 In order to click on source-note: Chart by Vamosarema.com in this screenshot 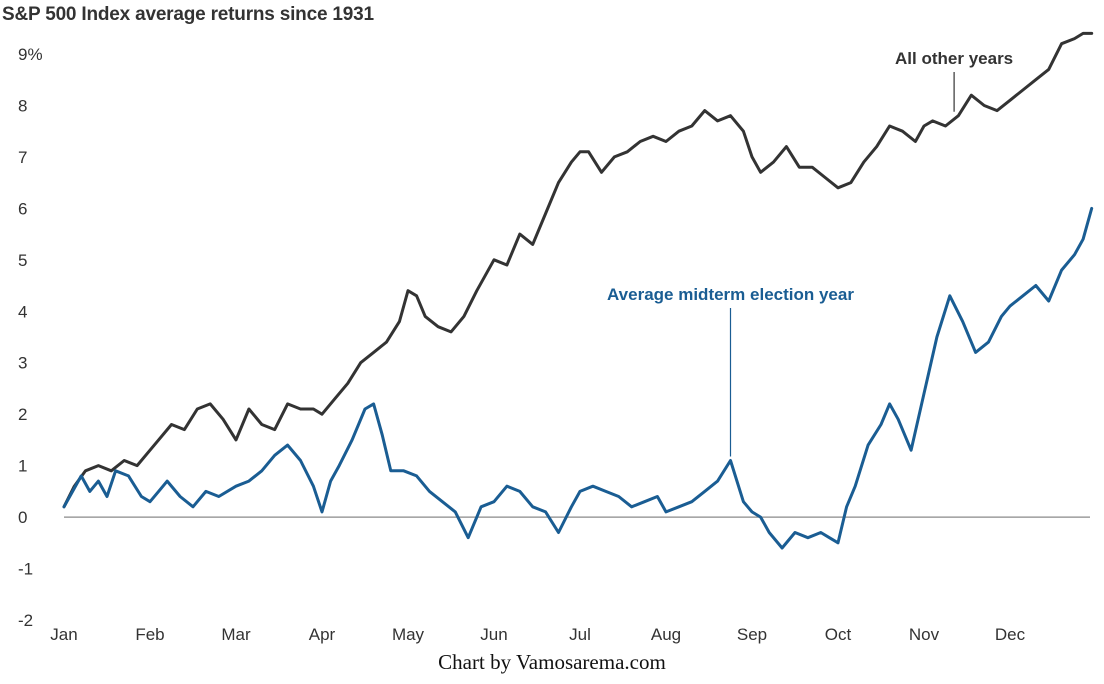, I will do `click(552, 662)`.